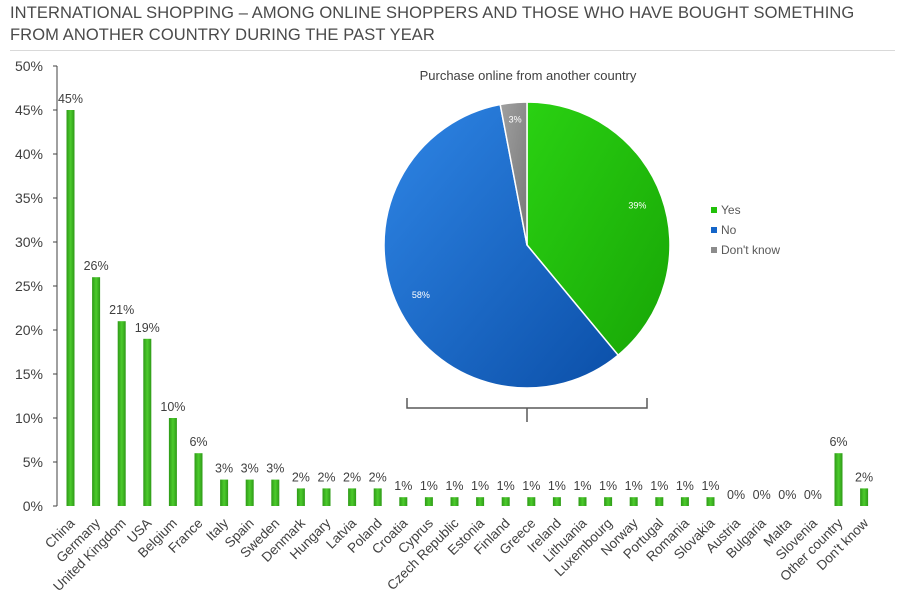 This screenshot has width=900, height=607. I want to click on pie-bracket, so click(527, 410).